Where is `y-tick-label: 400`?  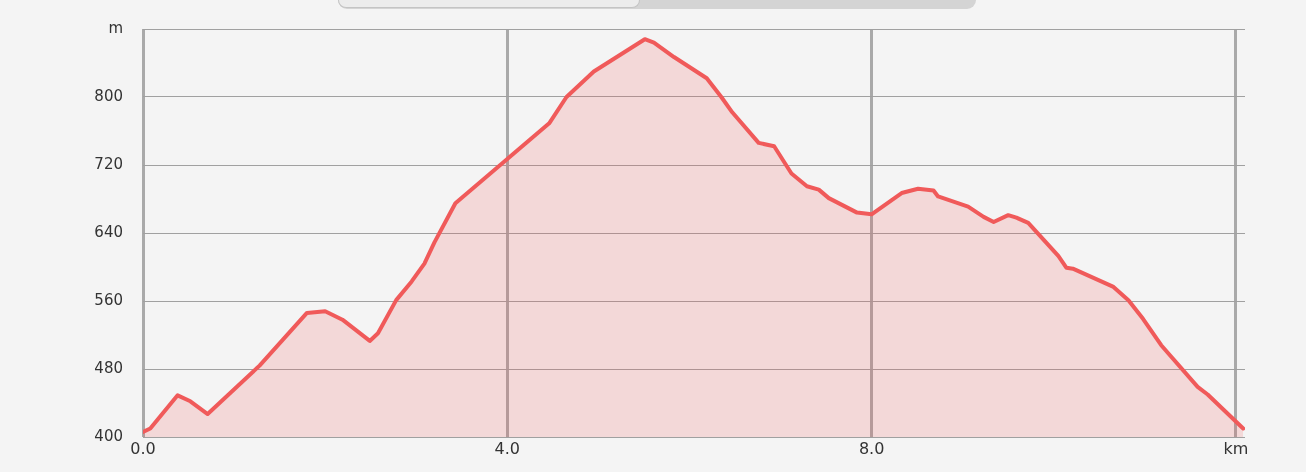
y-tick-label: 400 is located at coordinates (108, 435).